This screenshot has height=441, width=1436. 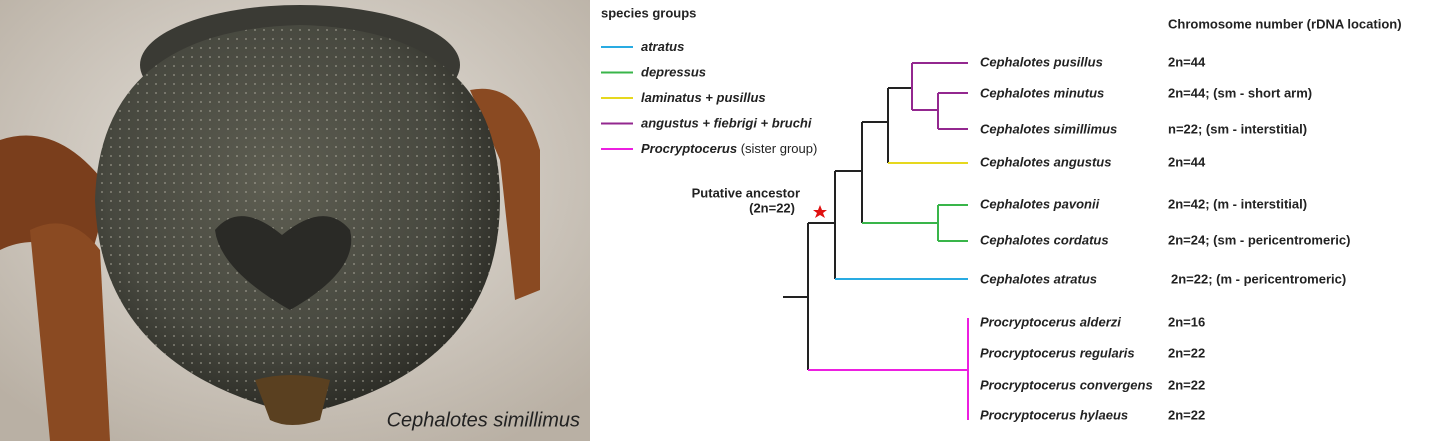 I want to click on species-name: Cephalotes angustus, so click(x=1045, y=161).